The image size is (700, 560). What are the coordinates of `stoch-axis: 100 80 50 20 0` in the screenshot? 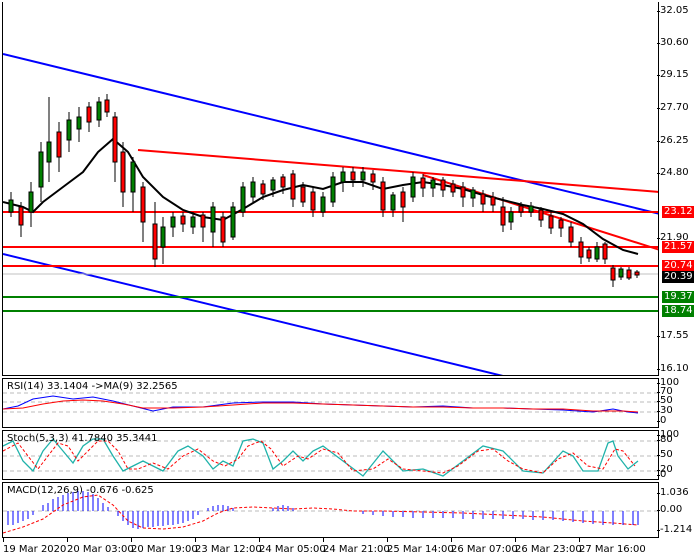 It's located at (678, 454).